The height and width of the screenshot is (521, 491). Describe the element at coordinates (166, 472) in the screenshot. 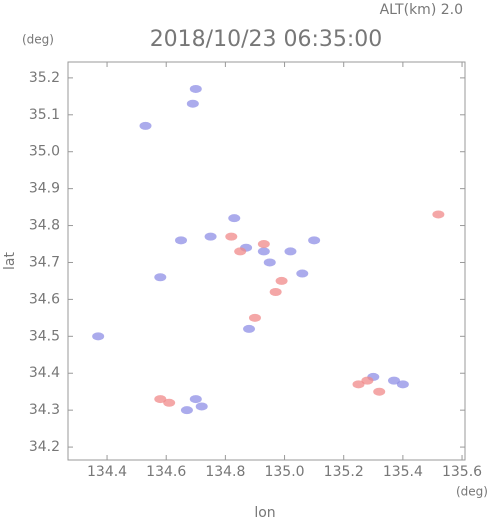

I see `x-tick-label: 134.6` at that location.